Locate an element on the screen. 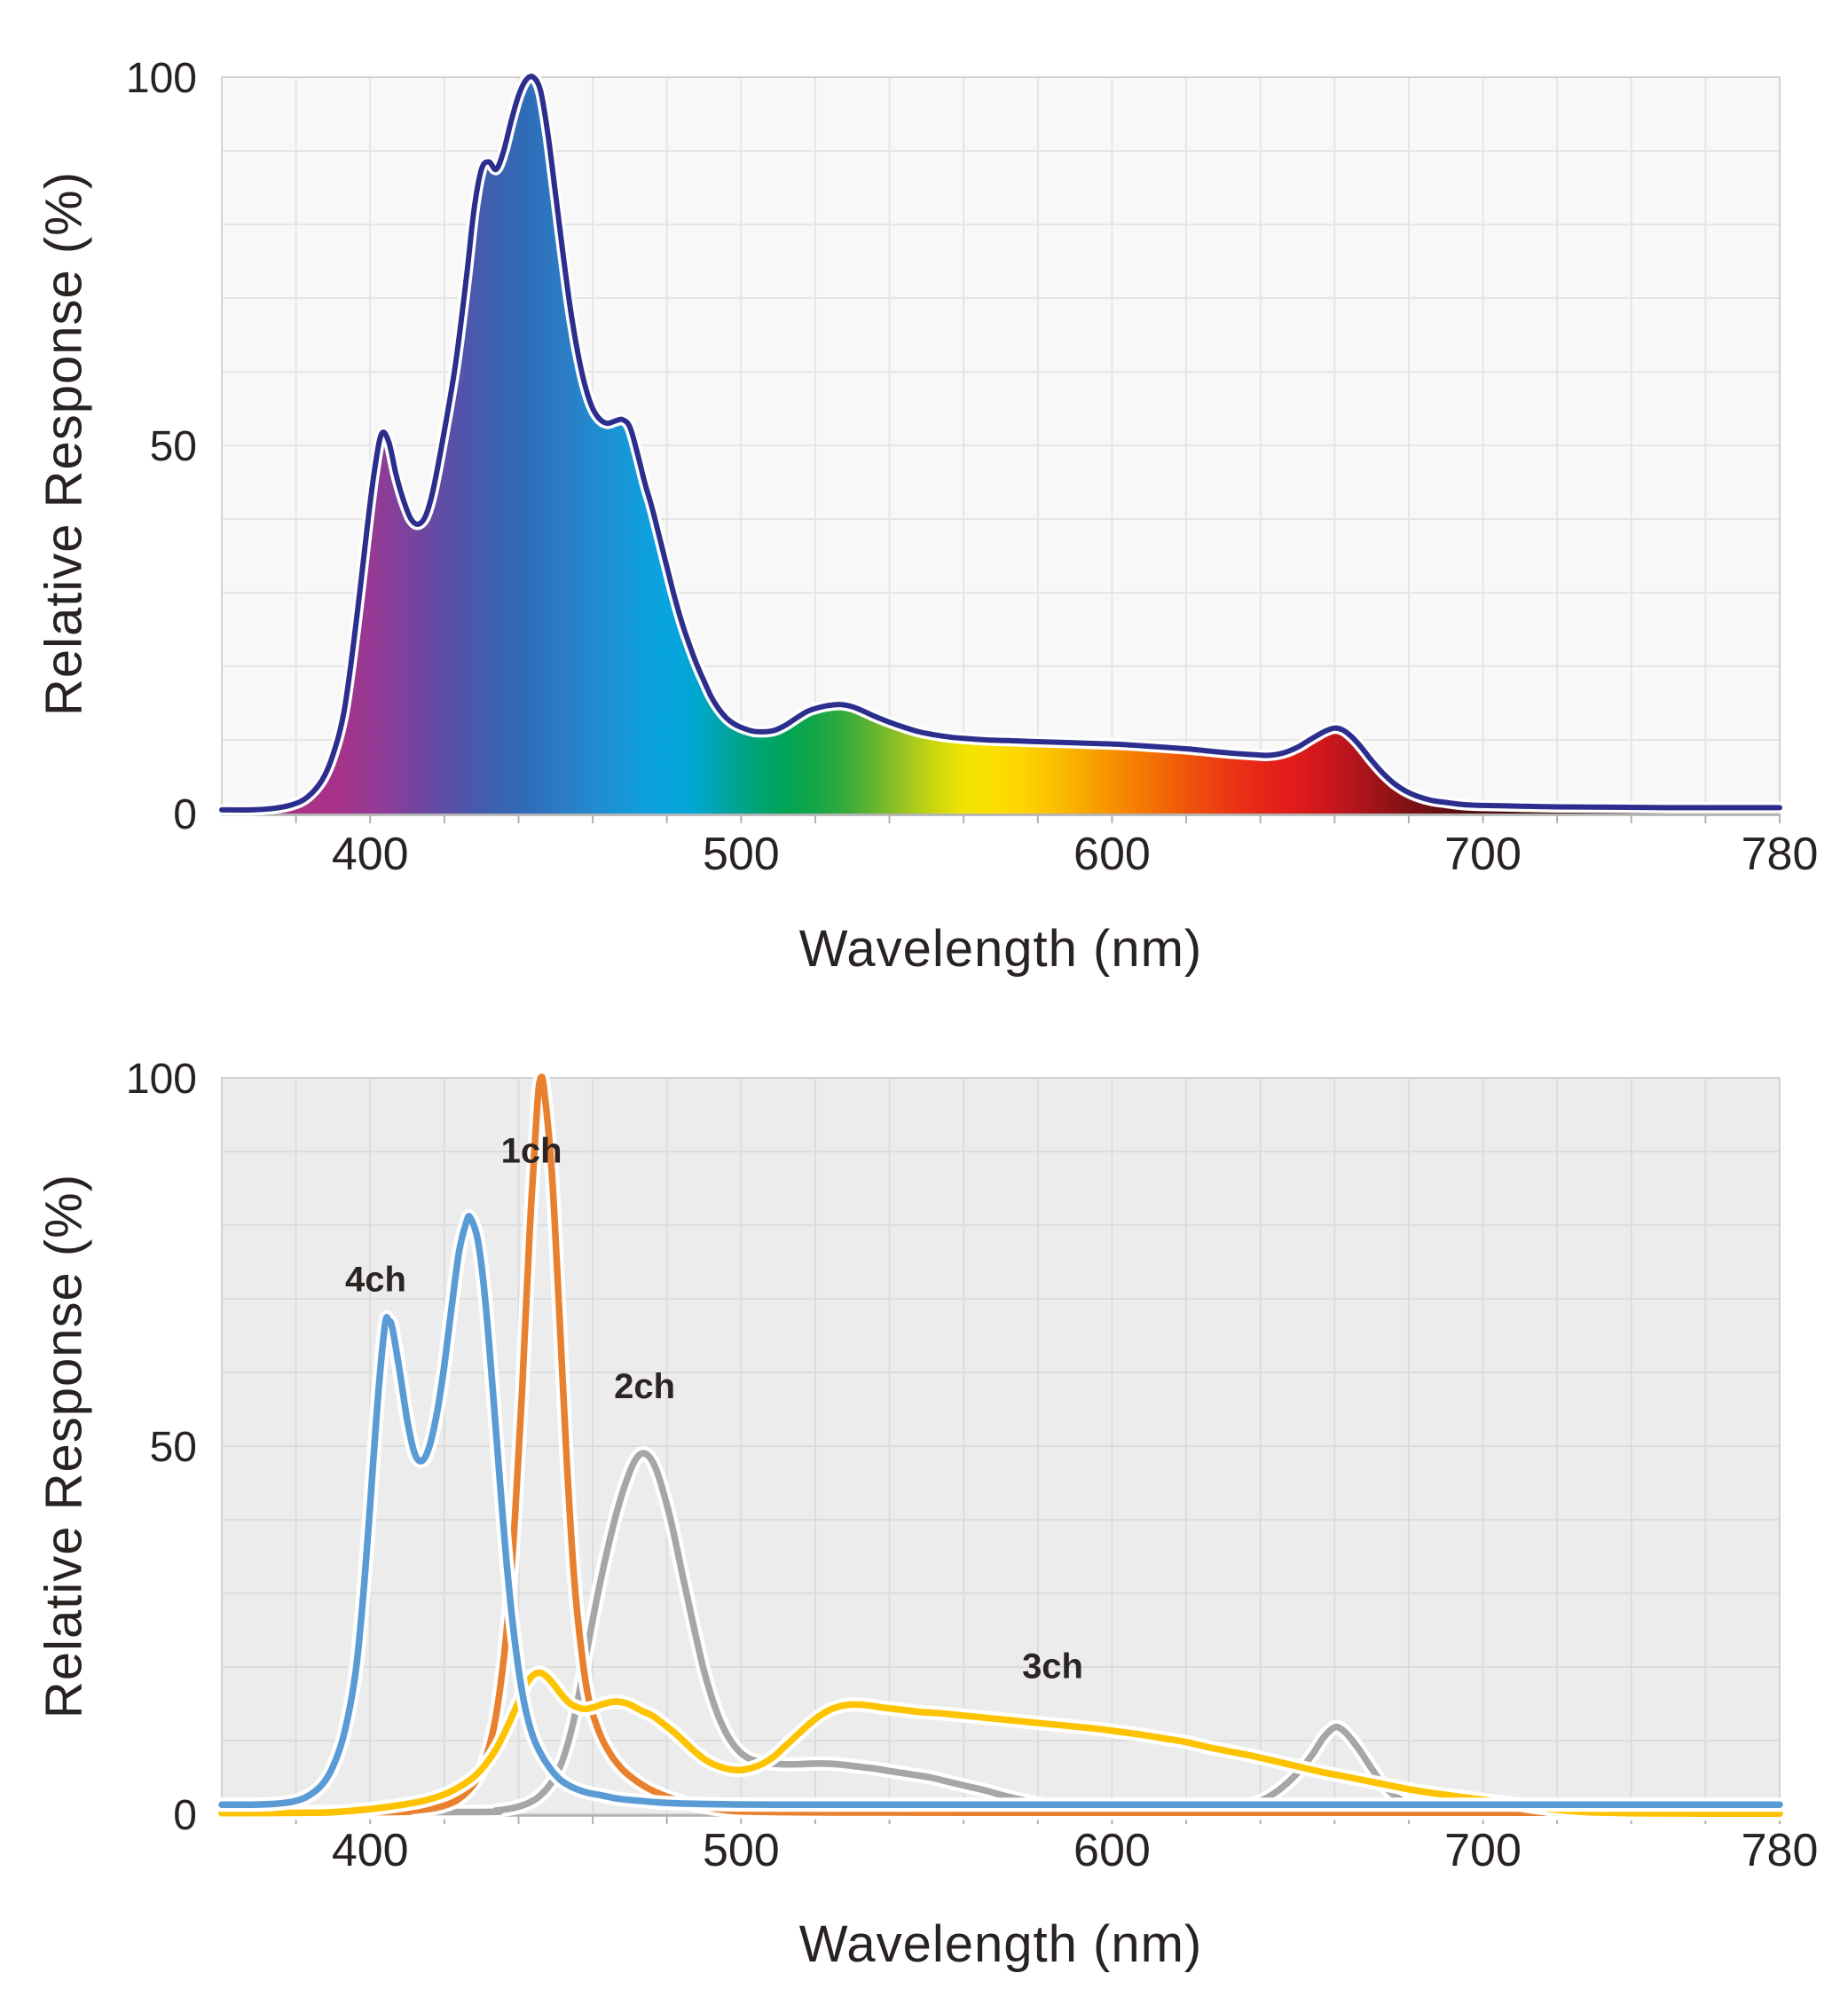  bottom-y-axis-title: Relative Response (%) is located at coordinates (64, 1446).